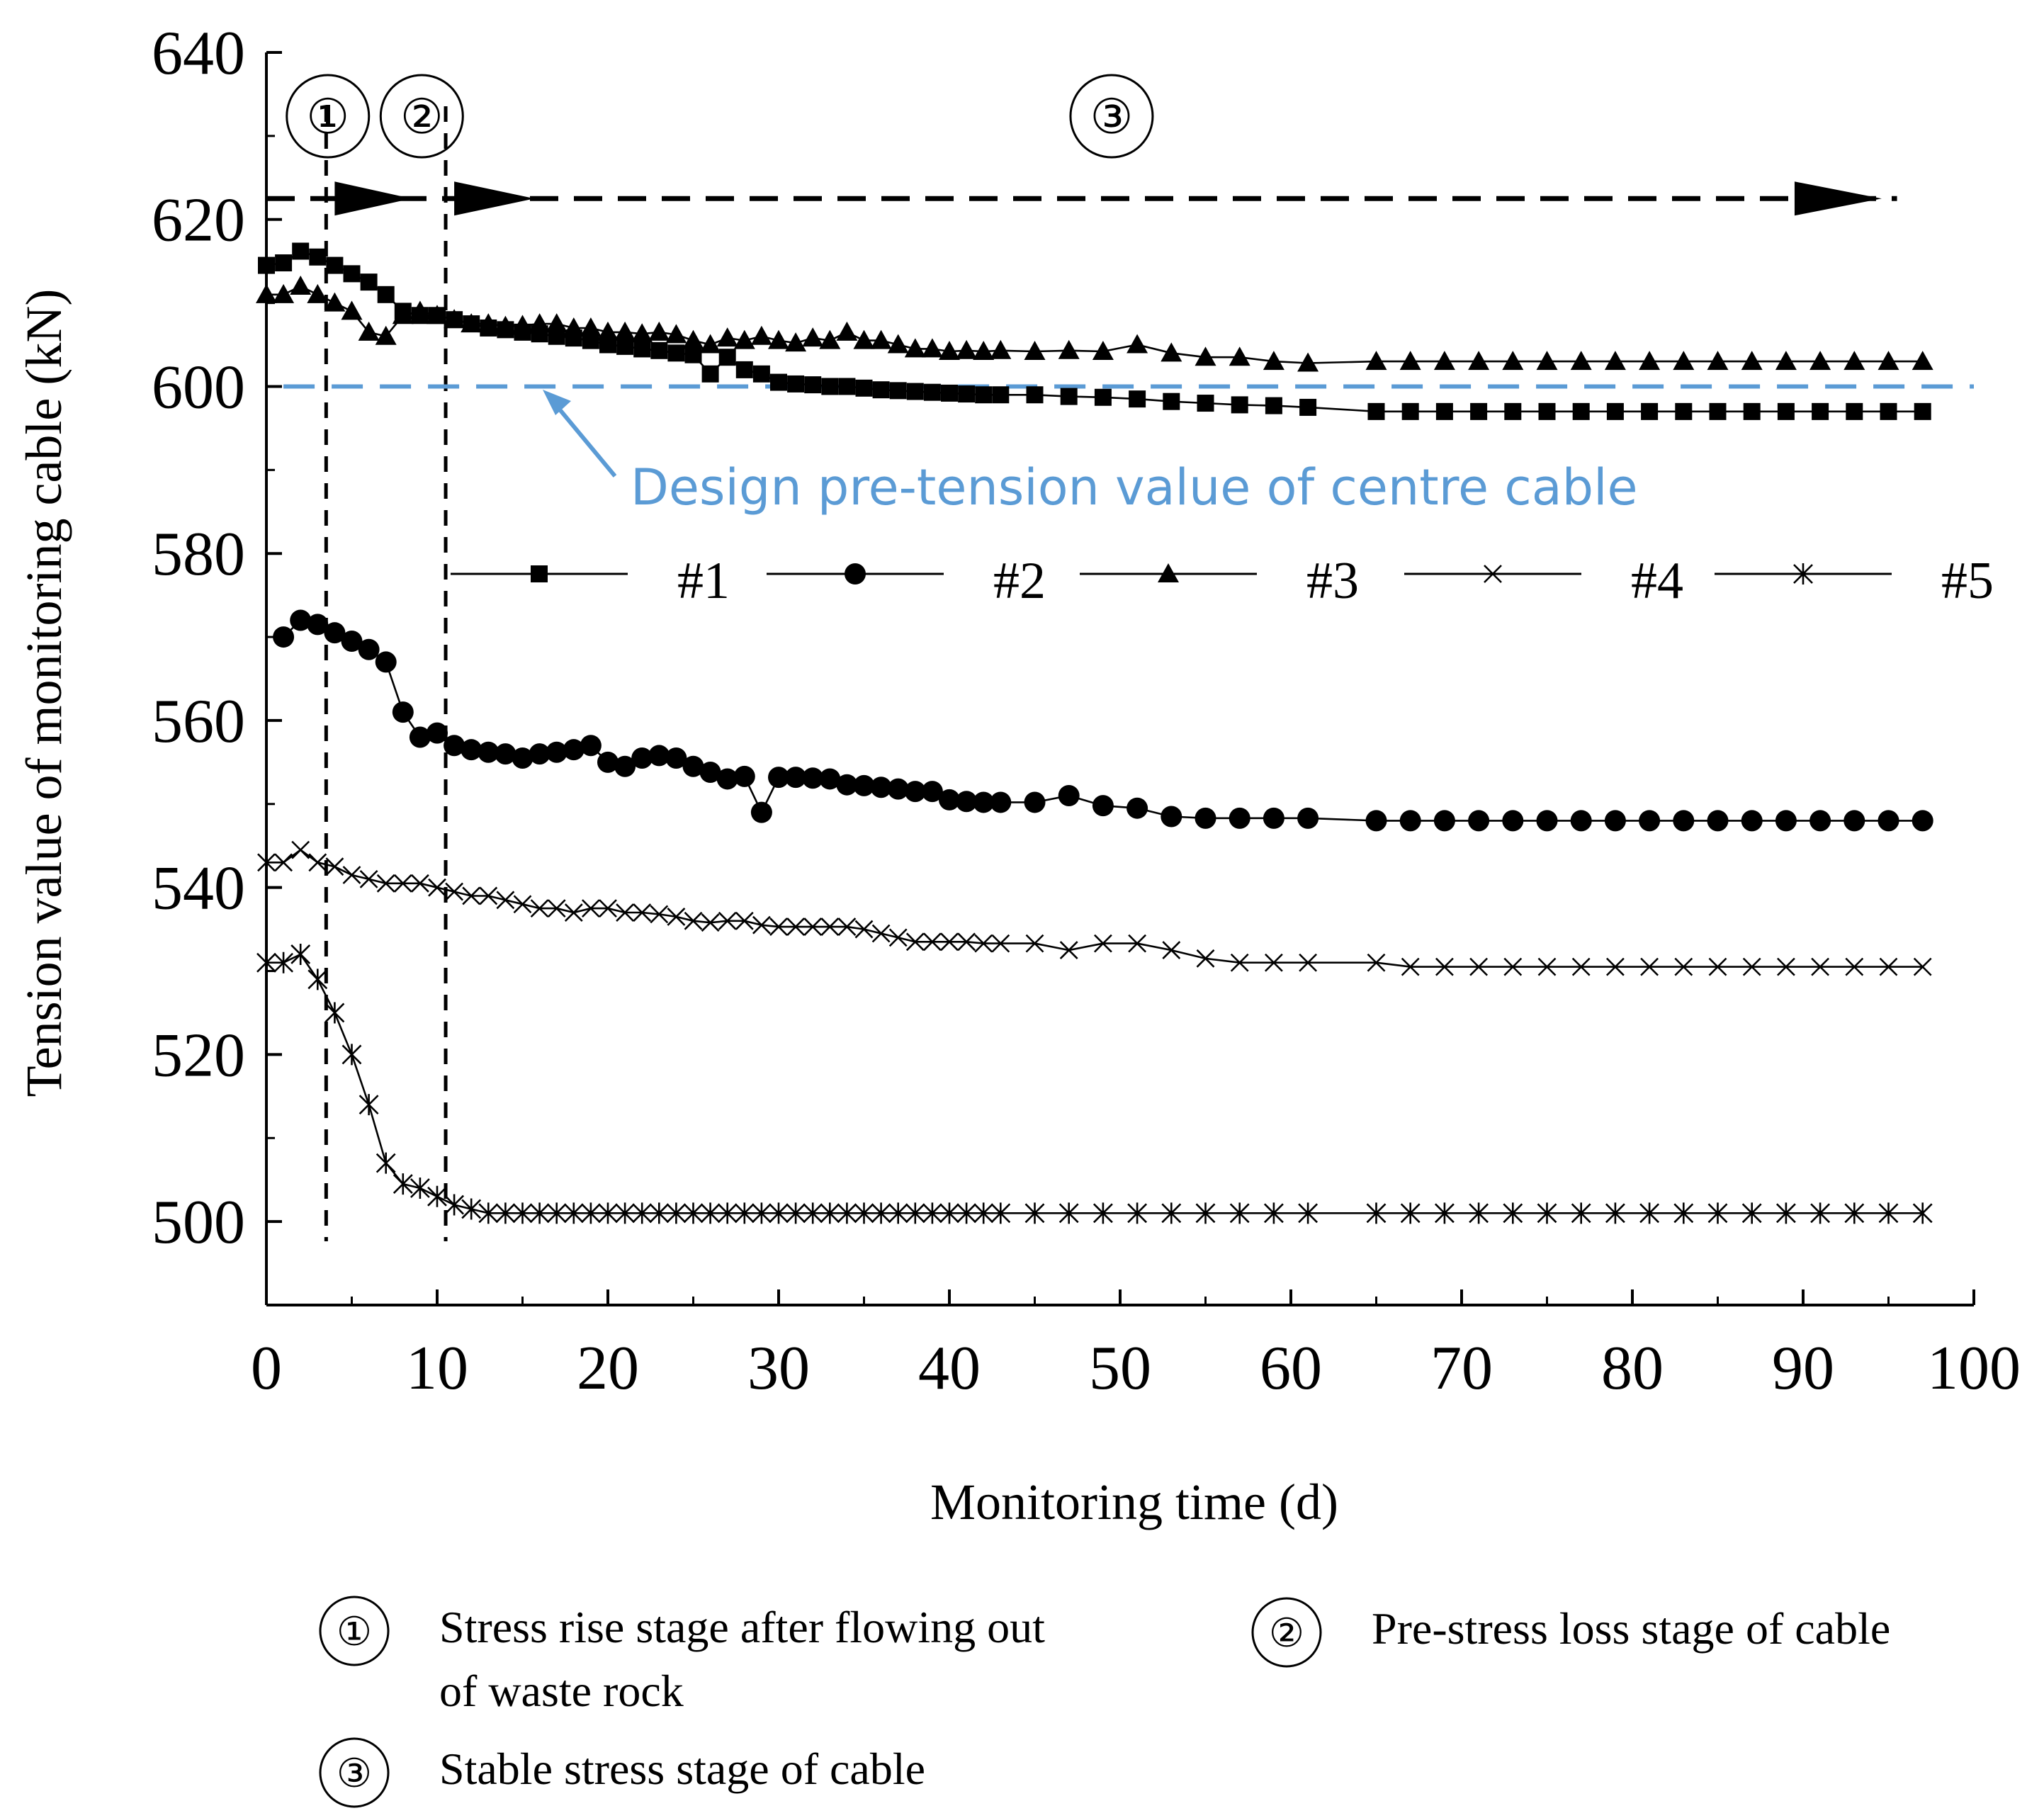 This screenshot has height=1818, width=2044. What do you see at coordinates (198, 1055) in the screenshot?
I see `y-tick-label: 520` at bounding box center [198, 1055].